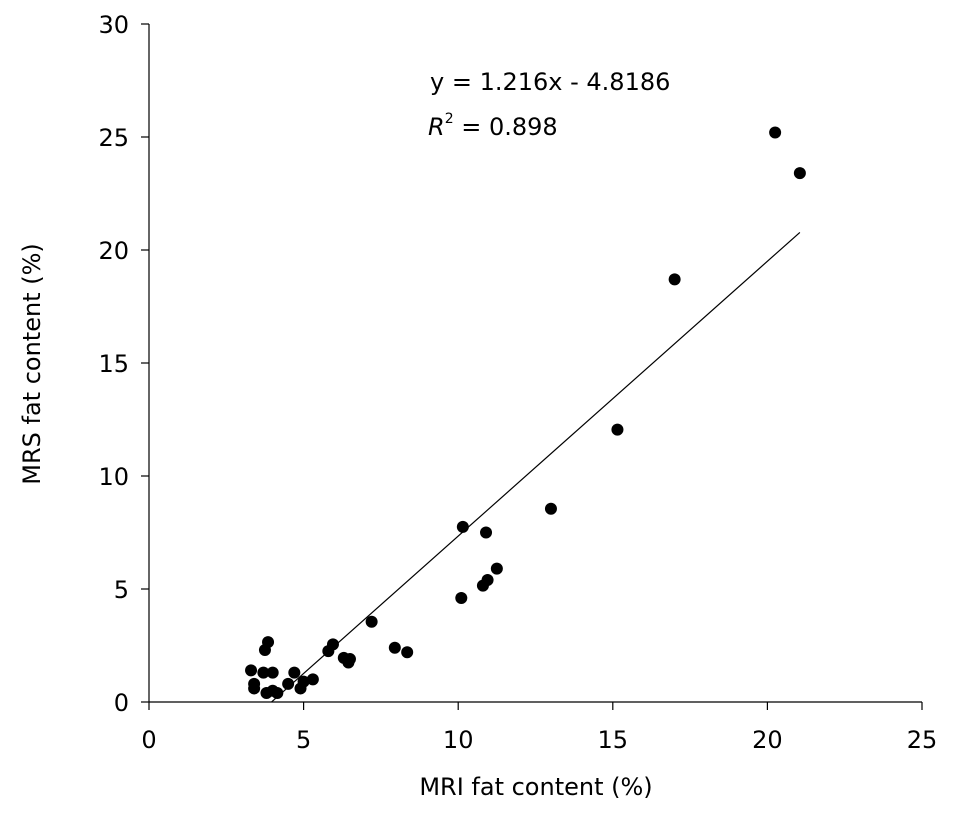 The width and height of the screenshot is (953, 813). Describe the element at coordinates (113, 364) in the screenshot. I see `y-tick-label: 15` at that location.